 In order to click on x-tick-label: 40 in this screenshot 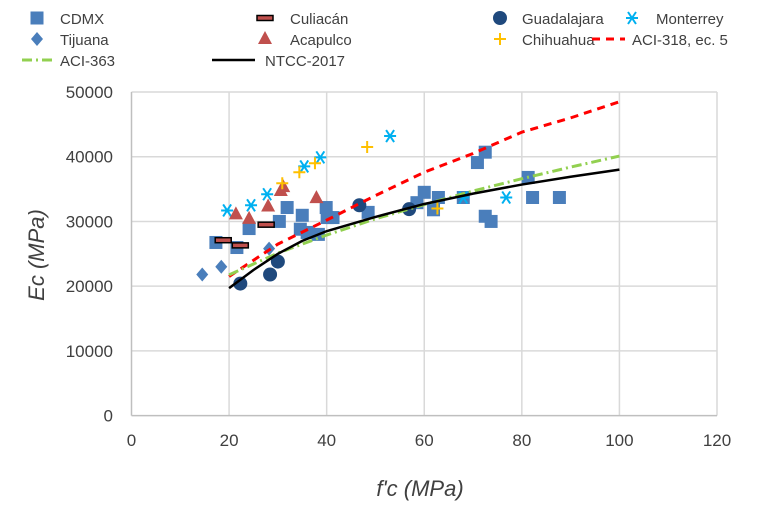, I will do `click(326, 440)`.